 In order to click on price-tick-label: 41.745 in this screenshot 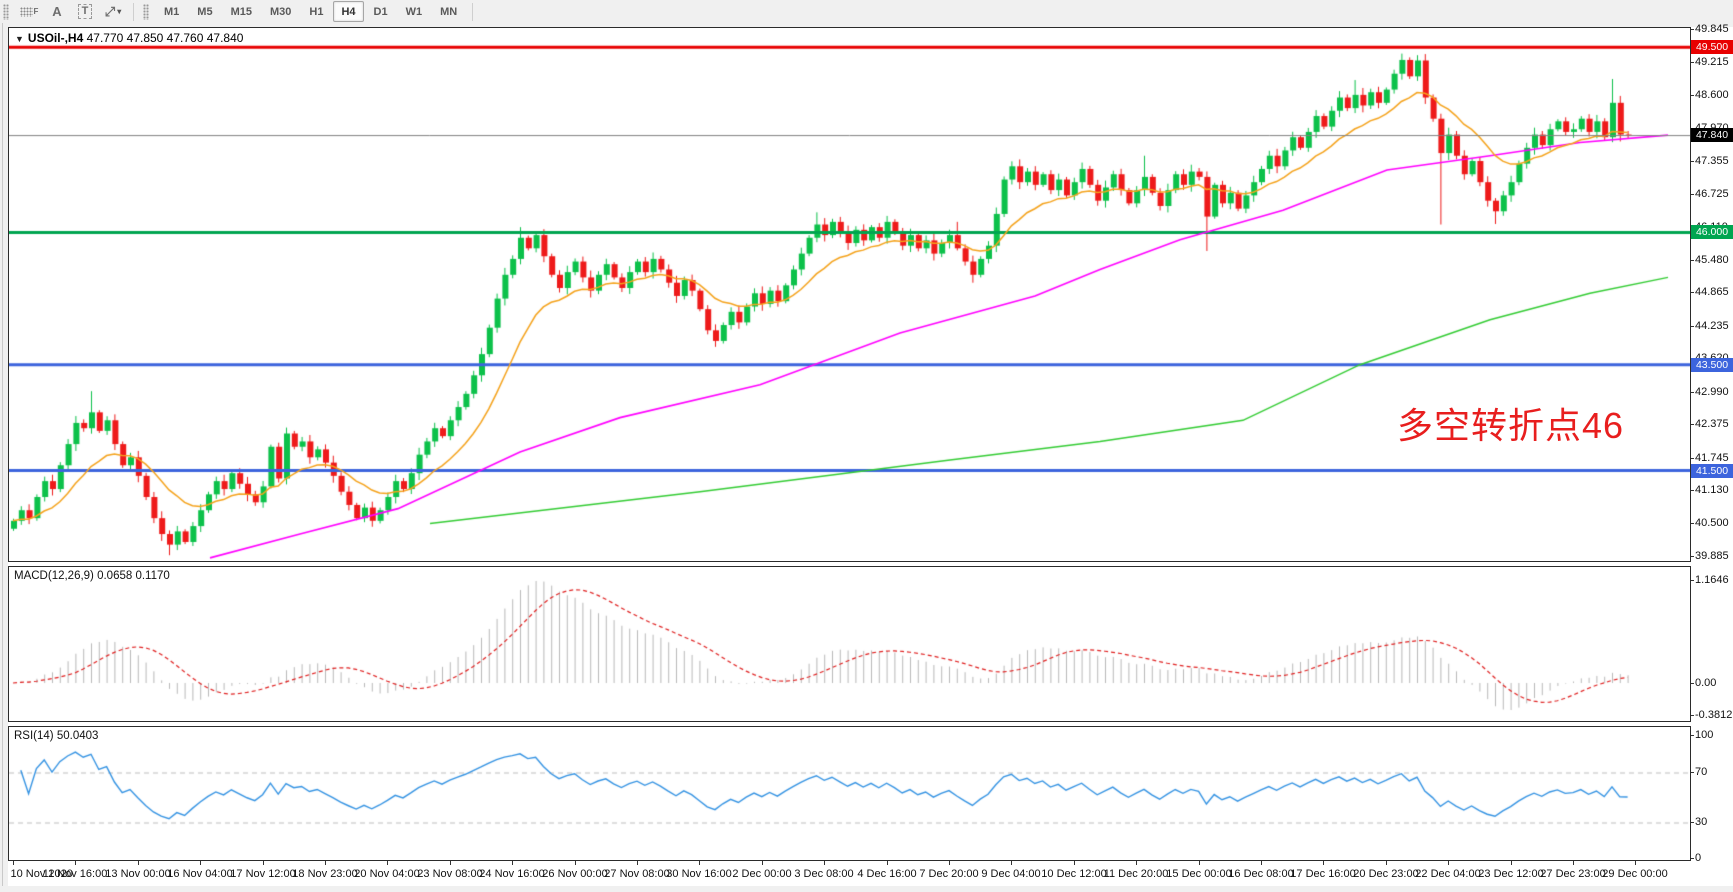, I will do `click(1712, 458)`.